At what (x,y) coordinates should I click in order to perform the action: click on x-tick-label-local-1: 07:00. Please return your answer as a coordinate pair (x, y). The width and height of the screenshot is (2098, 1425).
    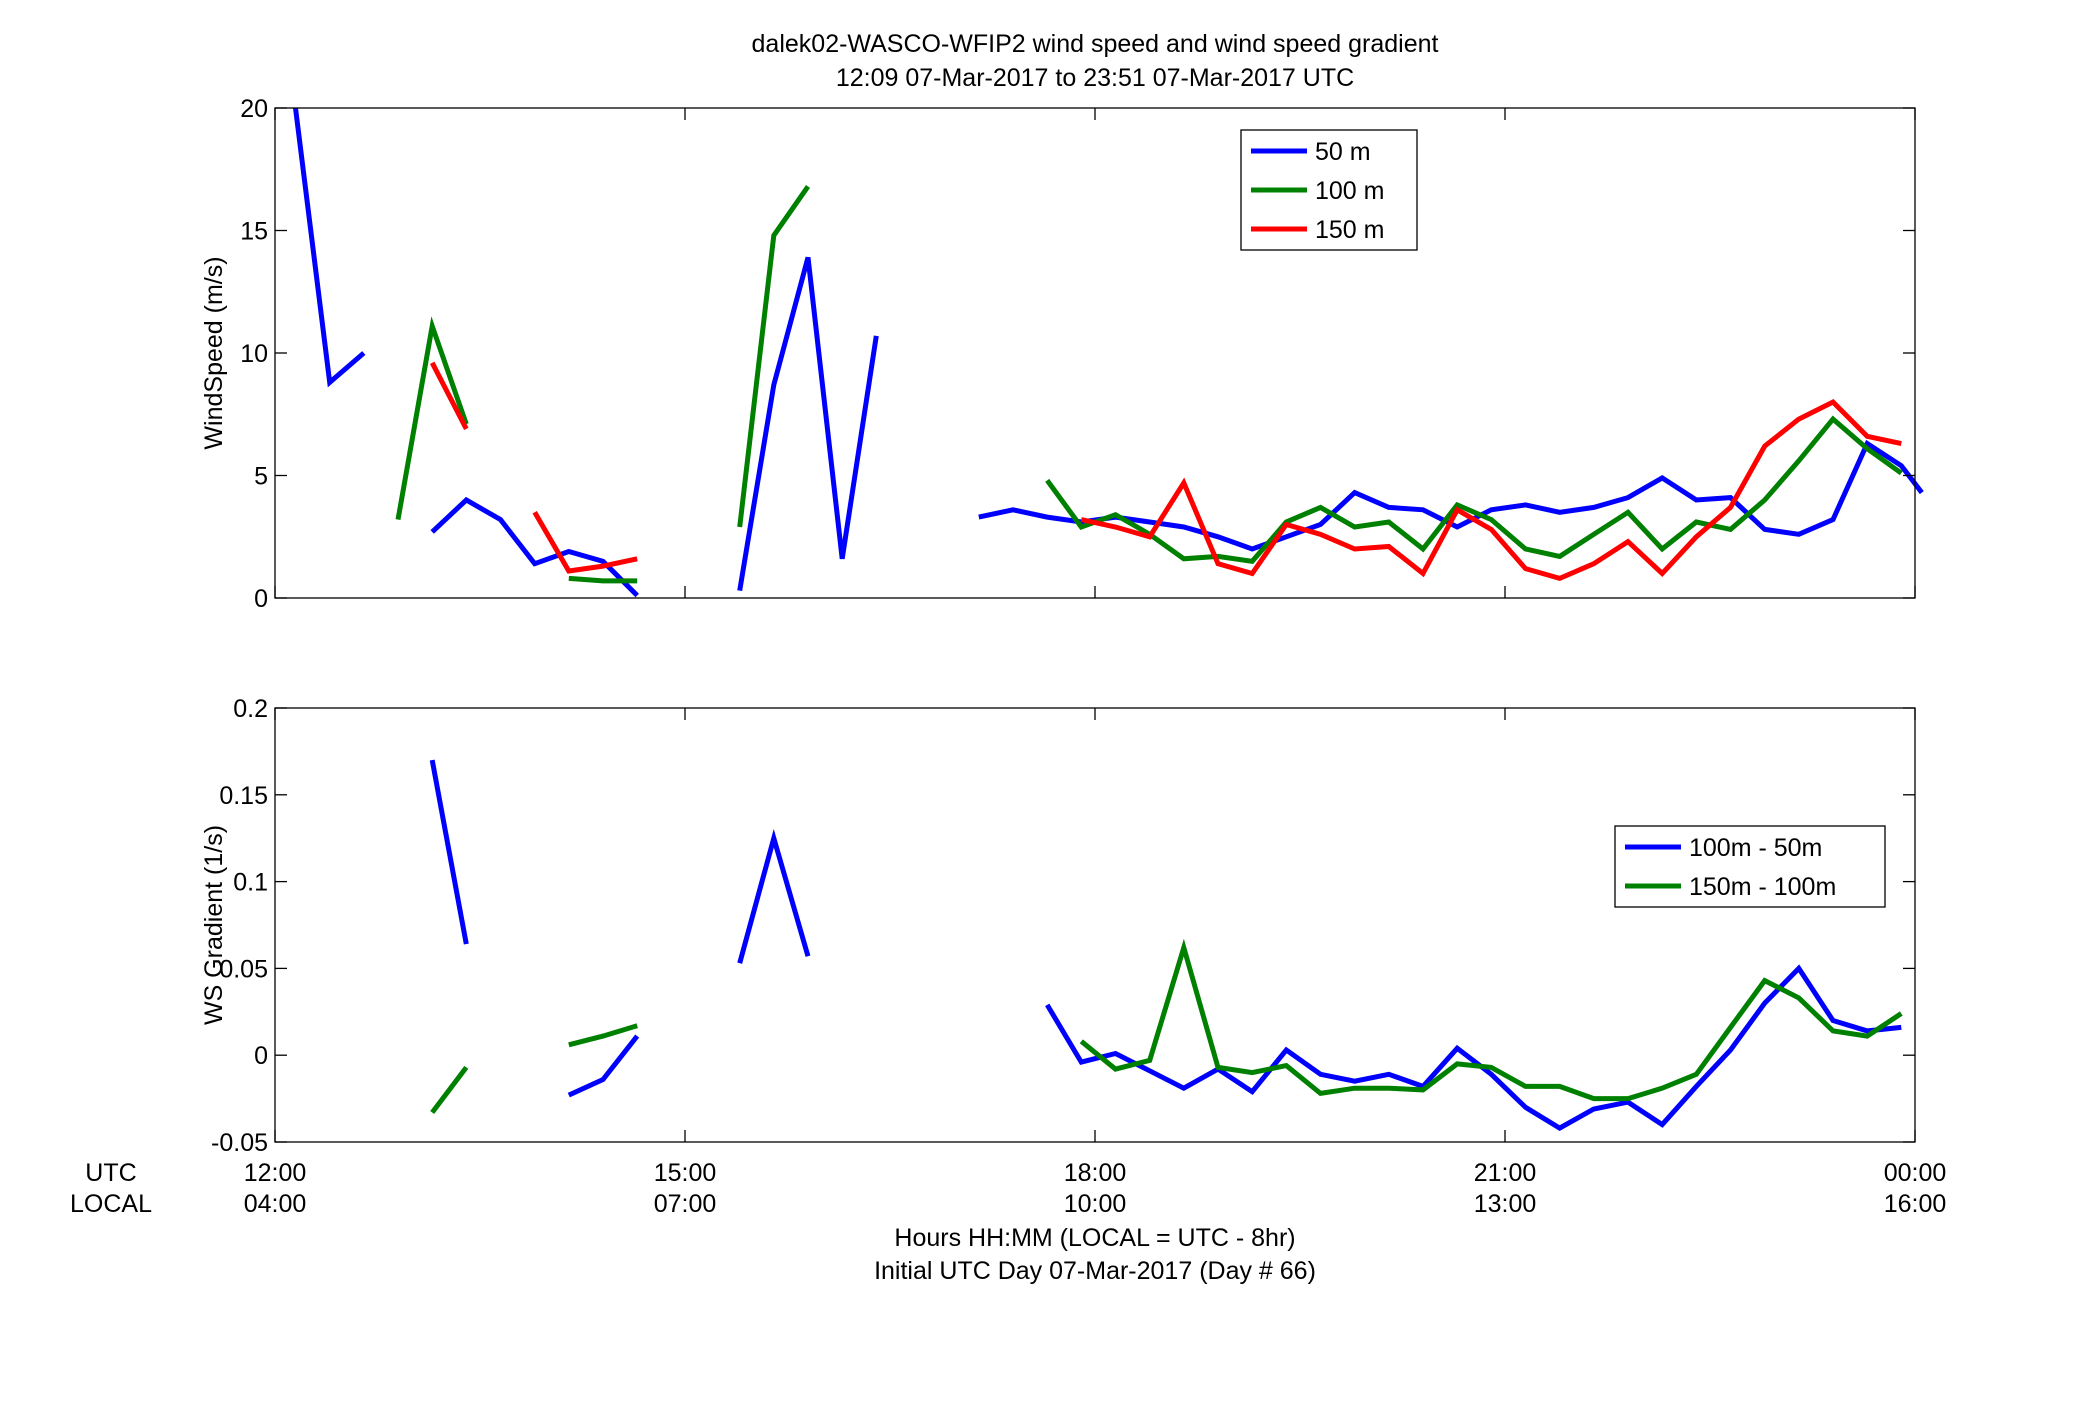
    Looking at the image, I should click on (685, 1204).